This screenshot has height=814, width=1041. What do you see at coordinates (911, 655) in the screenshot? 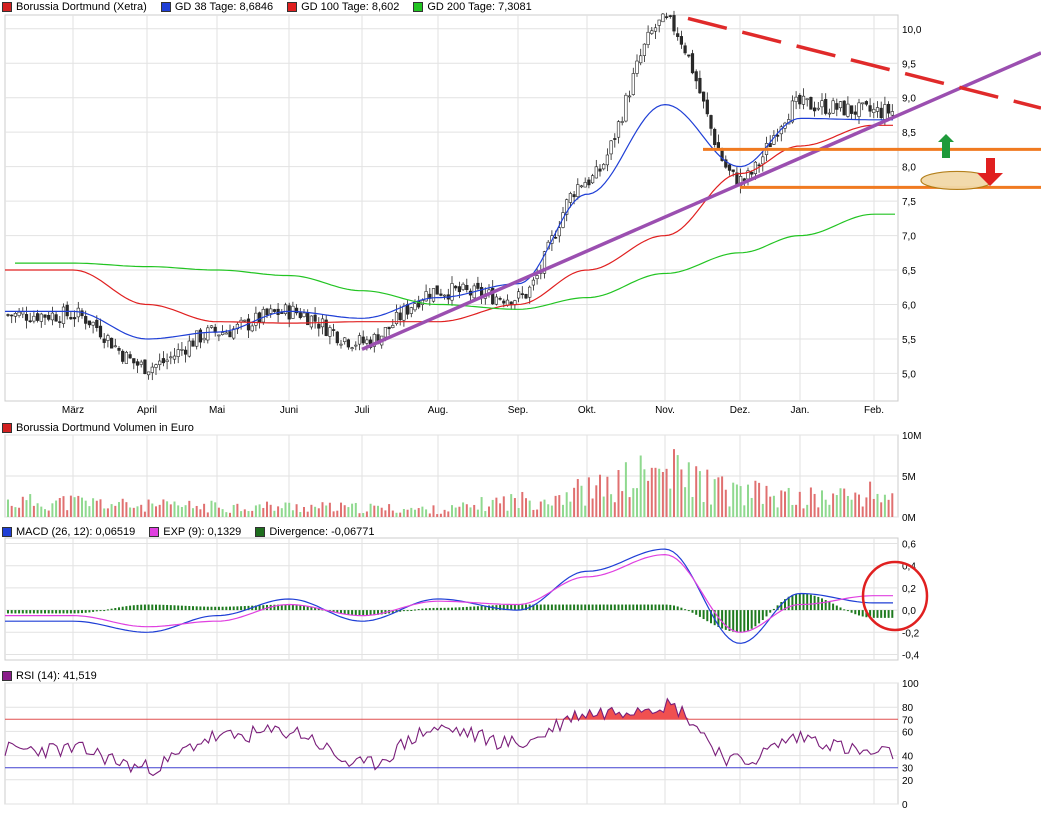
I see `macd-tick-label: -0,4` at bounding box center [911, 655].